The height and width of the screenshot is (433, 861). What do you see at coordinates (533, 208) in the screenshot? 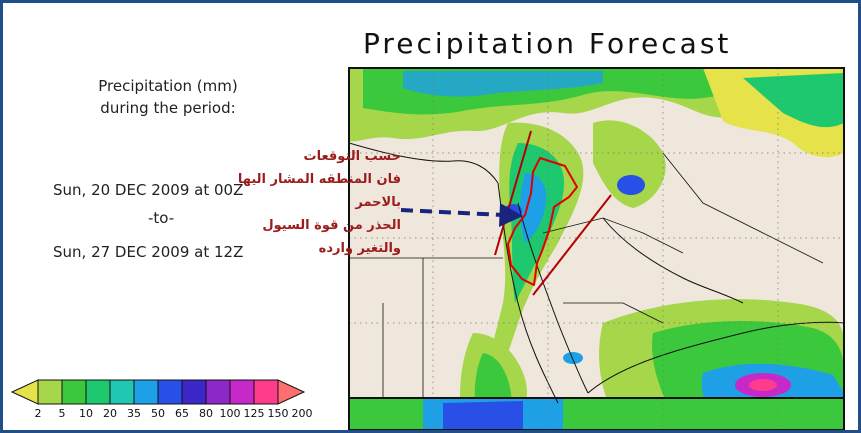
I see `precip-levant-core` at bounding box center [533, 208].